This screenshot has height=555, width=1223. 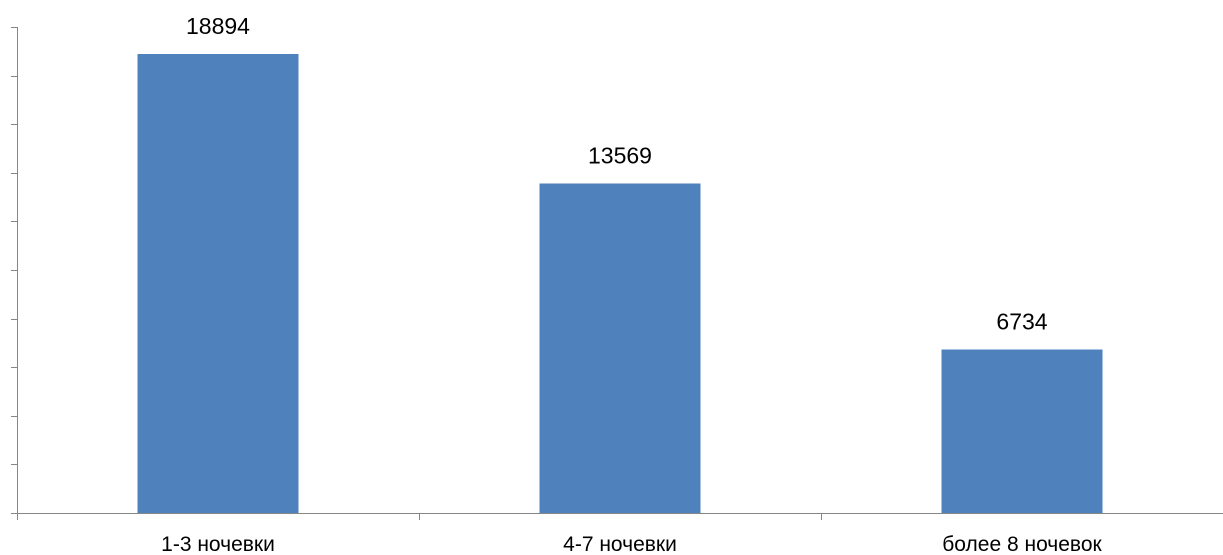 I want to click on x-axis-ticks, so click(x=419, y=516).